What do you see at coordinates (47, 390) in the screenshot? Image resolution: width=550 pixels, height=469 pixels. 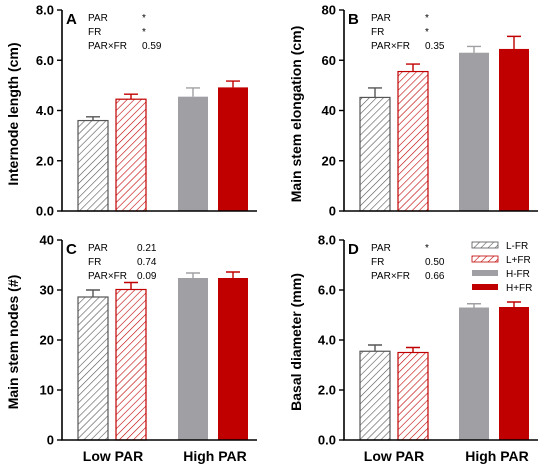 I see `y-tick-label: 10` at bounding box center [47, 390].